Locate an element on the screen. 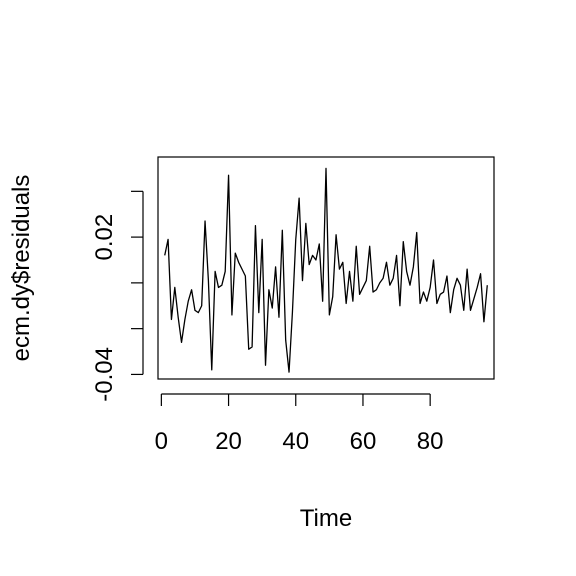  x-tick-label: 0 is located at coordinates (161, 441).